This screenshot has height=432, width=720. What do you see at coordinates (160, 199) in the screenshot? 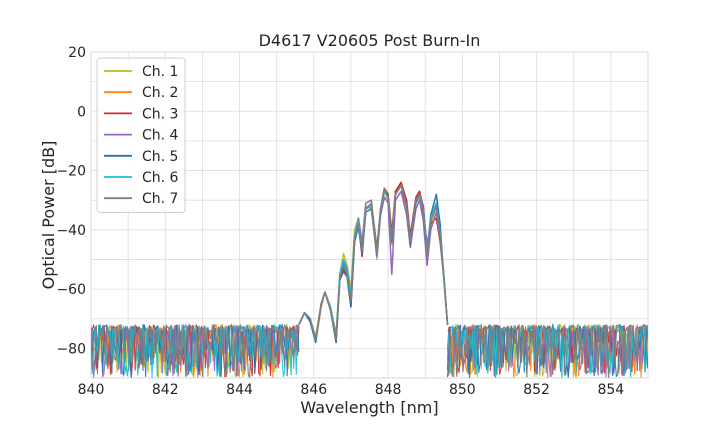
I see `legend-label: Ch. 7` at bounding box center [160, 199].